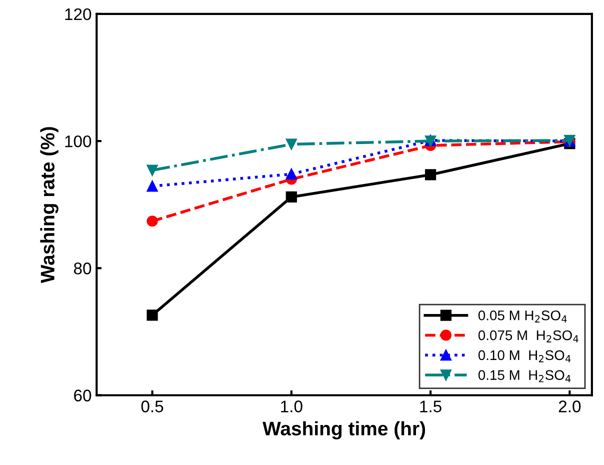 Image resolution: width=604 pixels, height=465 pixels. Describe the element at coordinates (49, 205) in the screenshot. I see `y-axis-title: Washing rate (%)` at that location.